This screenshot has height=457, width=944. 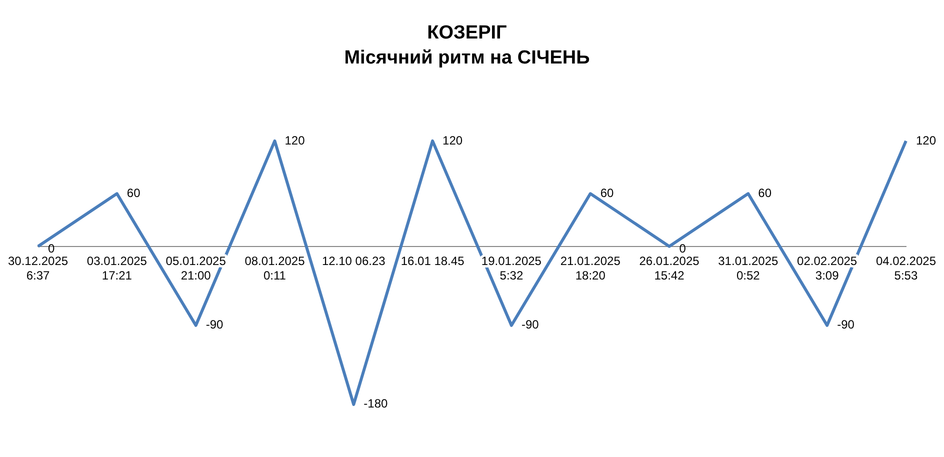 I want to click on x-tick-label: 31.01.2025 0:52, so click(x=748, y=268).